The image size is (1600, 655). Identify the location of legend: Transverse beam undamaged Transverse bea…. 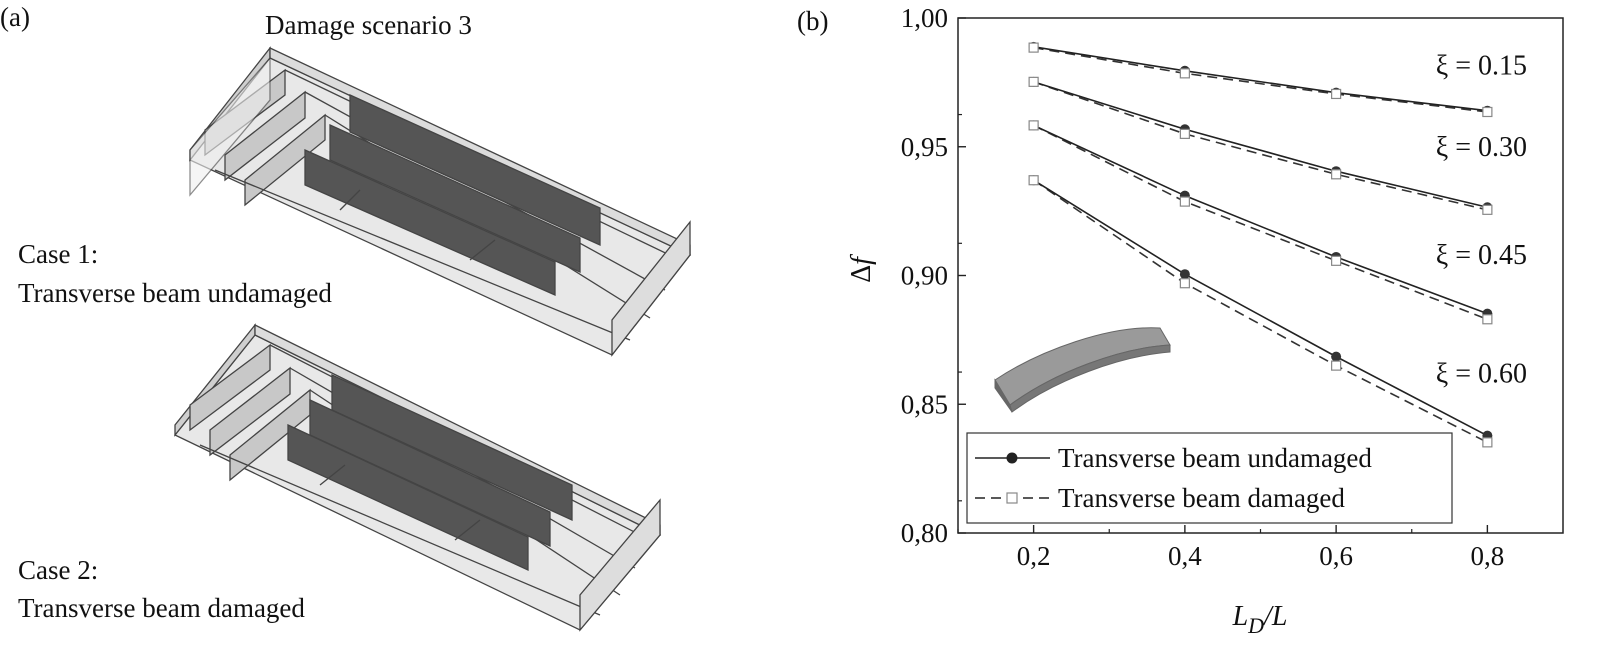
(1209, 478).